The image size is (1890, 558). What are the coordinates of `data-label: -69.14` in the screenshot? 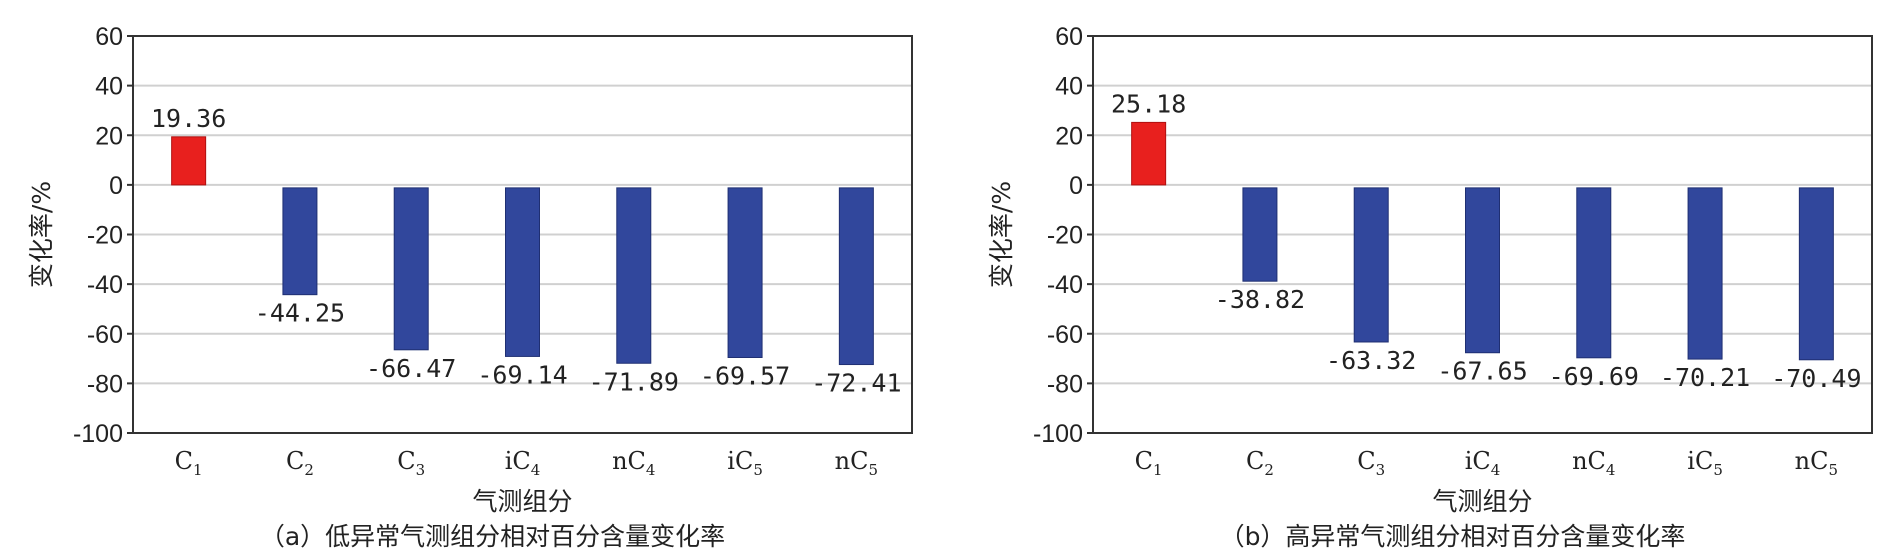 It's located at (522, 374).